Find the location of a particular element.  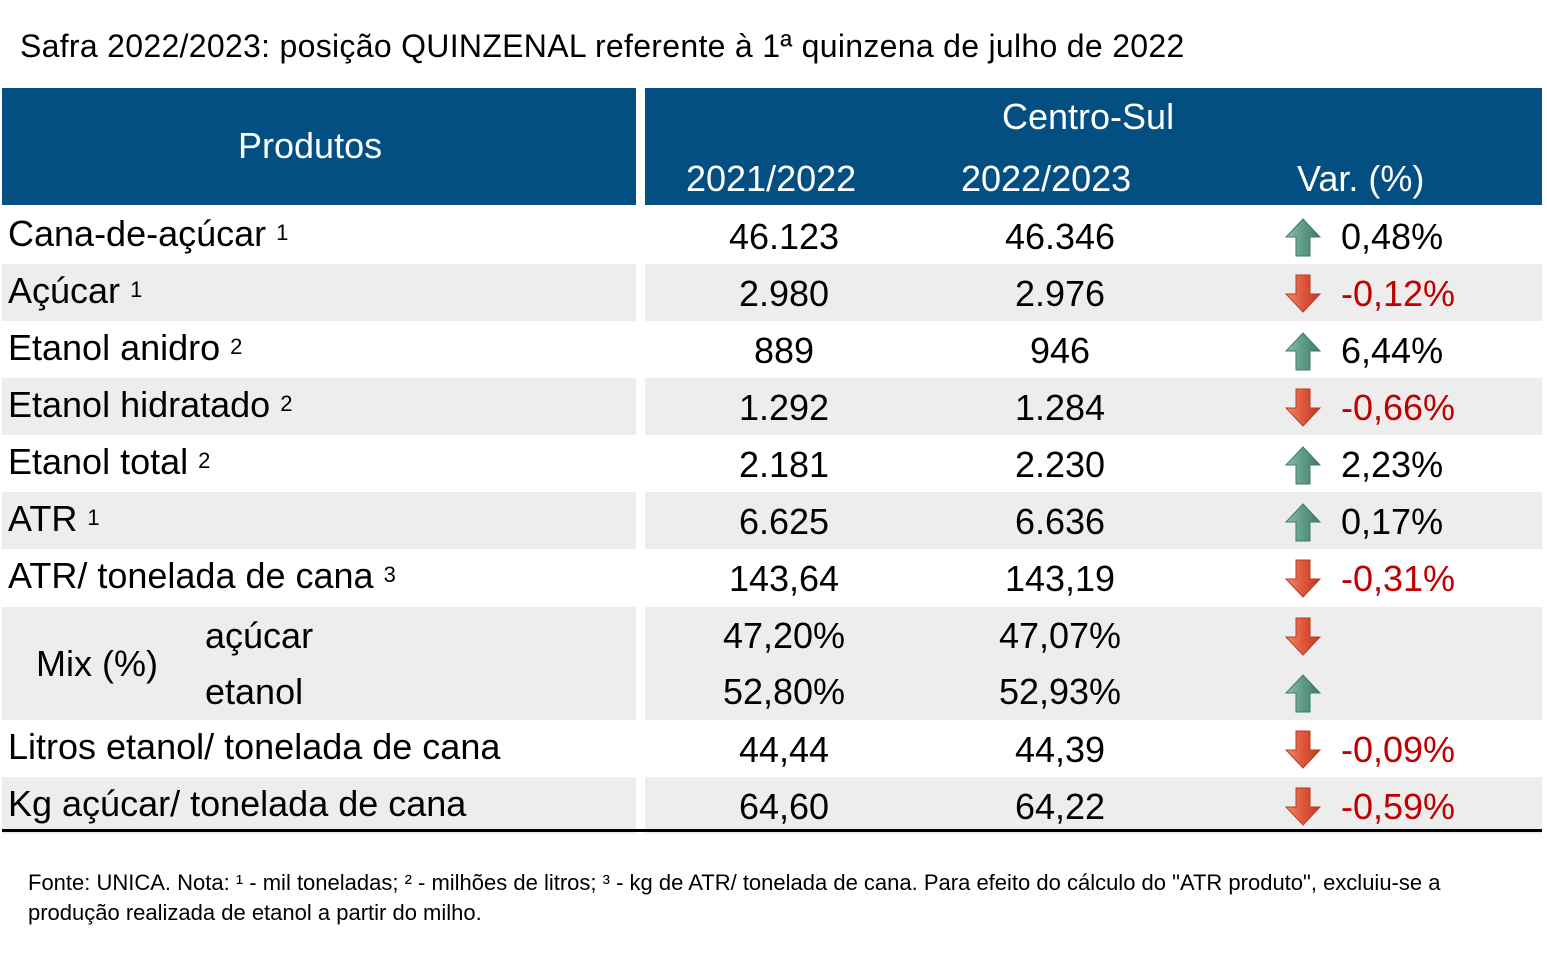

mix-label: Mix (%) is located at coordinates (97, 663).